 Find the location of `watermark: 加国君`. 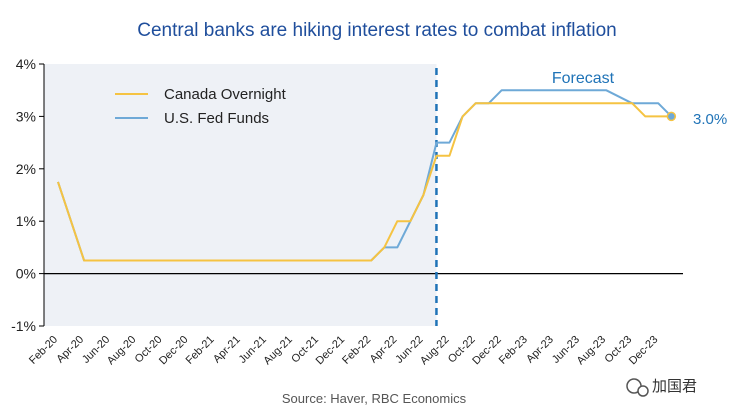

watermark: 加国君 is located at coordinates (661, 387).